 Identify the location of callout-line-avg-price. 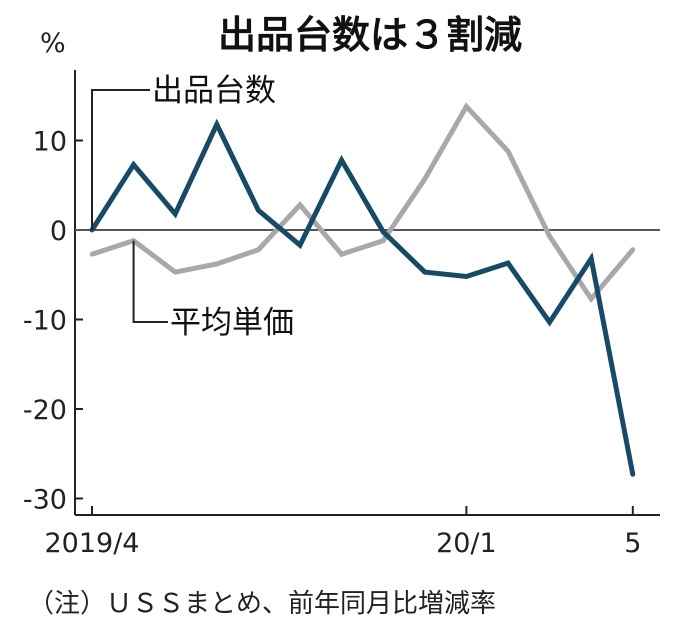
(150, 281).